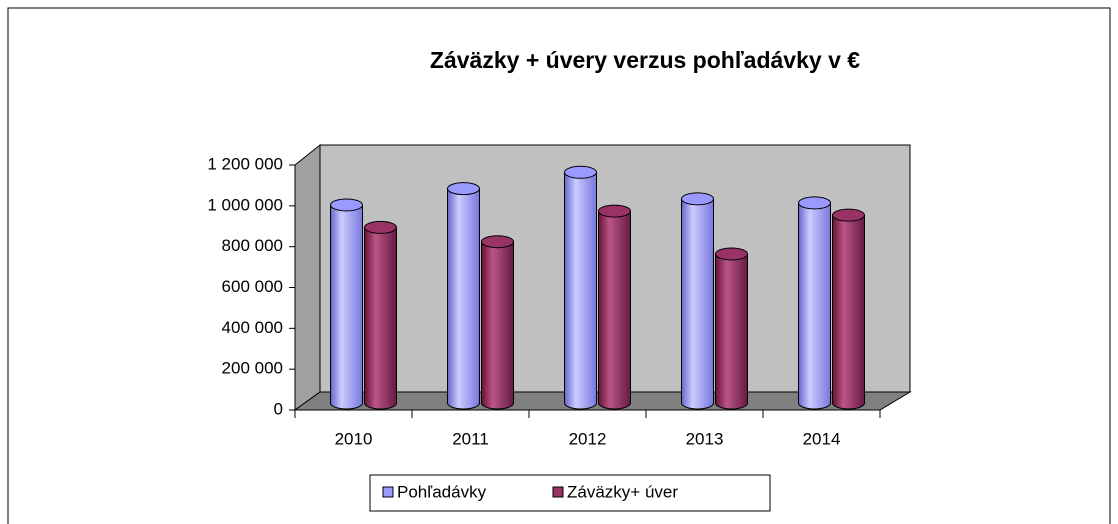 This screenshot has width=1118, height=524. I want to click on y-tick-label: 600 000, so click(252, 286).